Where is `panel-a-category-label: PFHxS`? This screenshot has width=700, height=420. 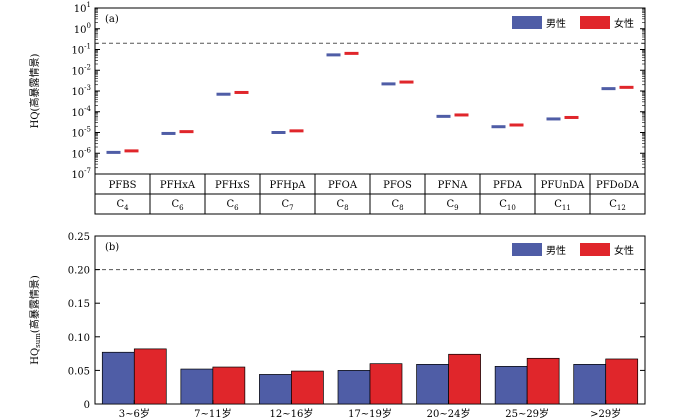
panel-a-category-label: PFHxS is located at coordinates (232, 185).